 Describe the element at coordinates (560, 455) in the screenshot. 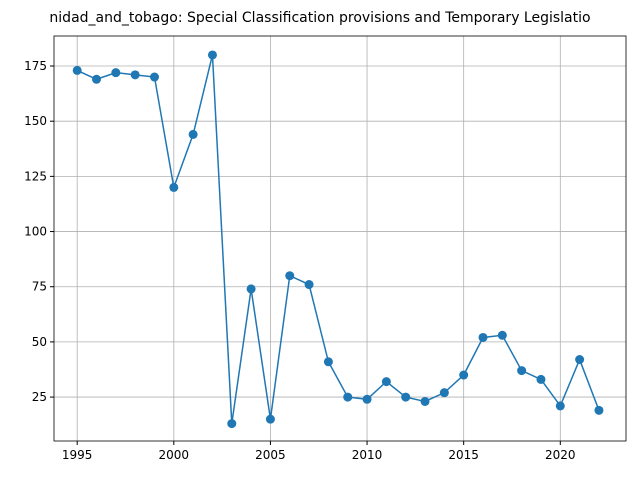

I see `x-tick-label: 2020` at that location.